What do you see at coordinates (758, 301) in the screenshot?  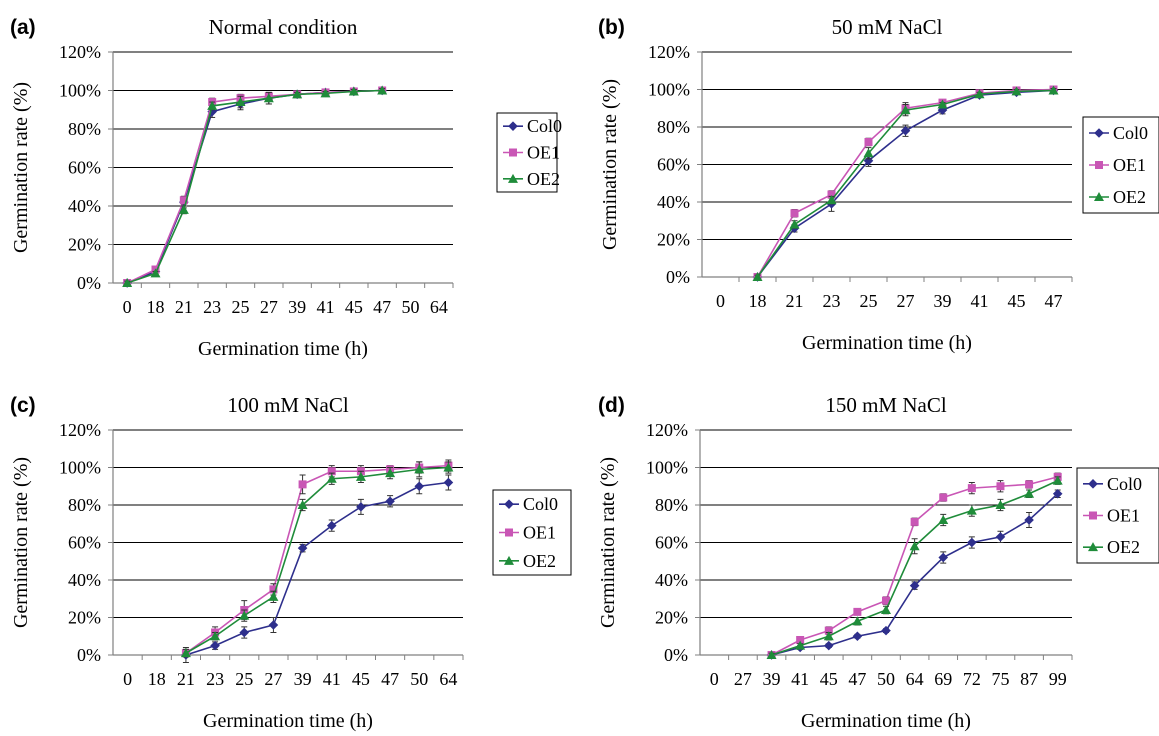 I see `x-tick-label: 18` at bounding box center [758, 301].